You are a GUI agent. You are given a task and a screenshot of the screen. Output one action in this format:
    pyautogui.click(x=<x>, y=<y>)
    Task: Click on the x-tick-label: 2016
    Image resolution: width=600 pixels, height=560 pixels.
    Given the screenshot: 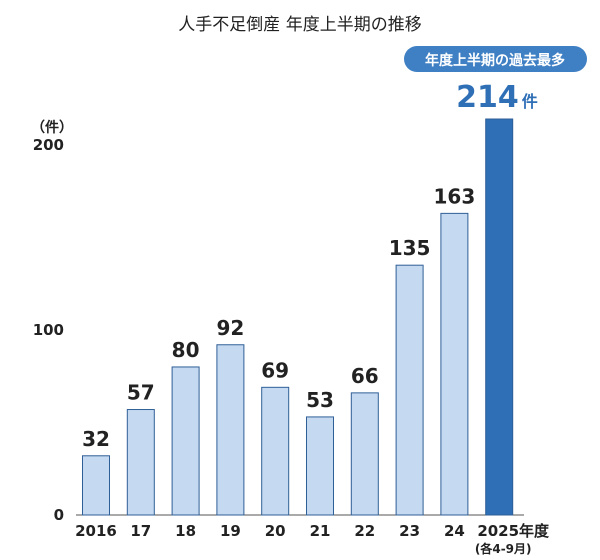 What is the action you would take?
    pyautogui.click(x=96, y=531)
    